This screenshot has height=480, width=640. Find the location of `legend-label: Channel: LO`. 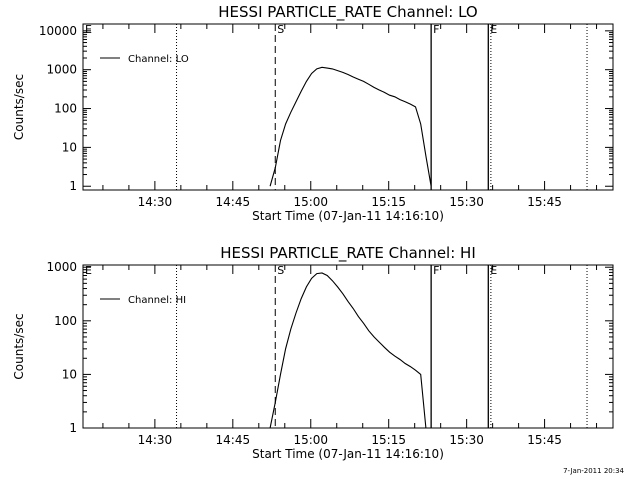

legend-label: Channel: LO is located at coordinates (158, 59).